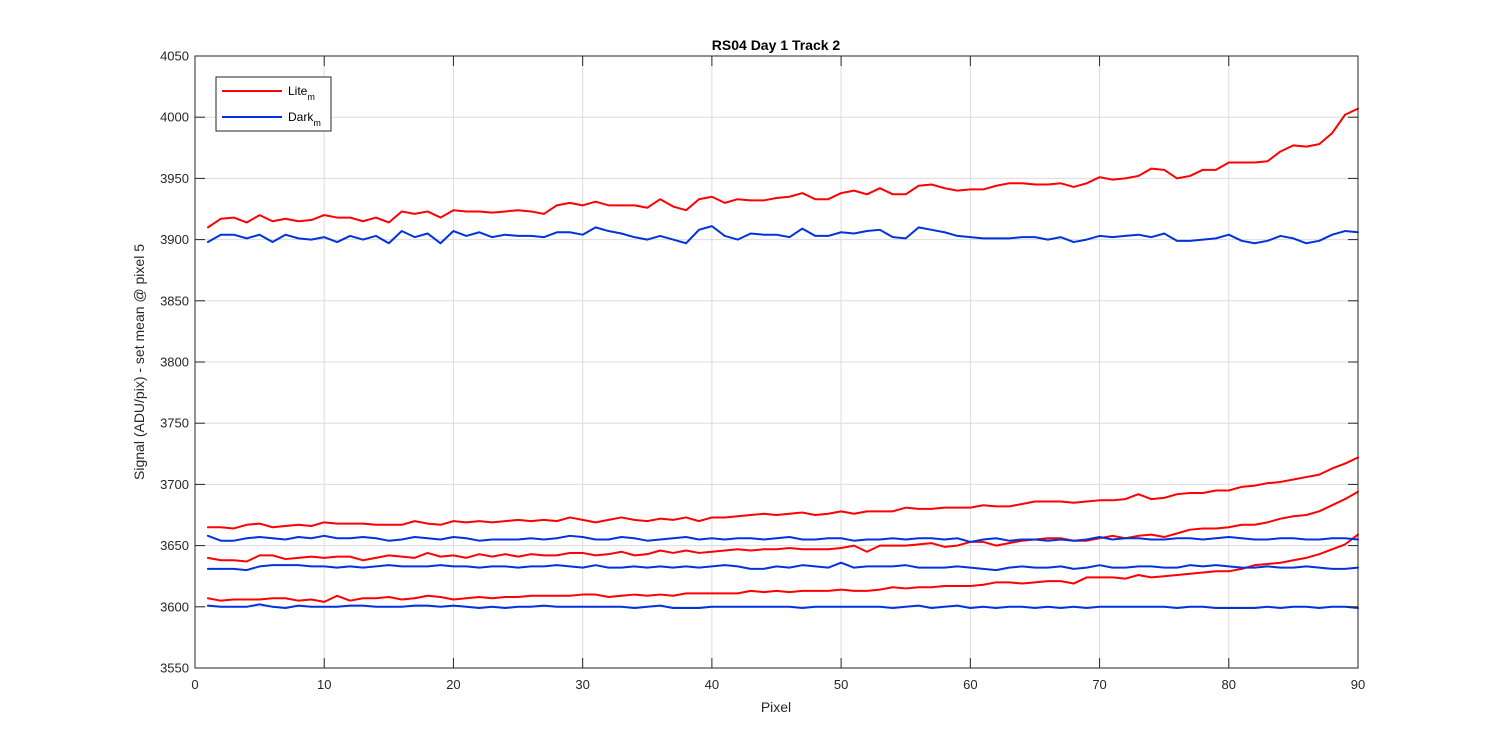 This screenshot has height=750, width=1500. I want to click on legend-label-lite: Litem, so click(301, 93).